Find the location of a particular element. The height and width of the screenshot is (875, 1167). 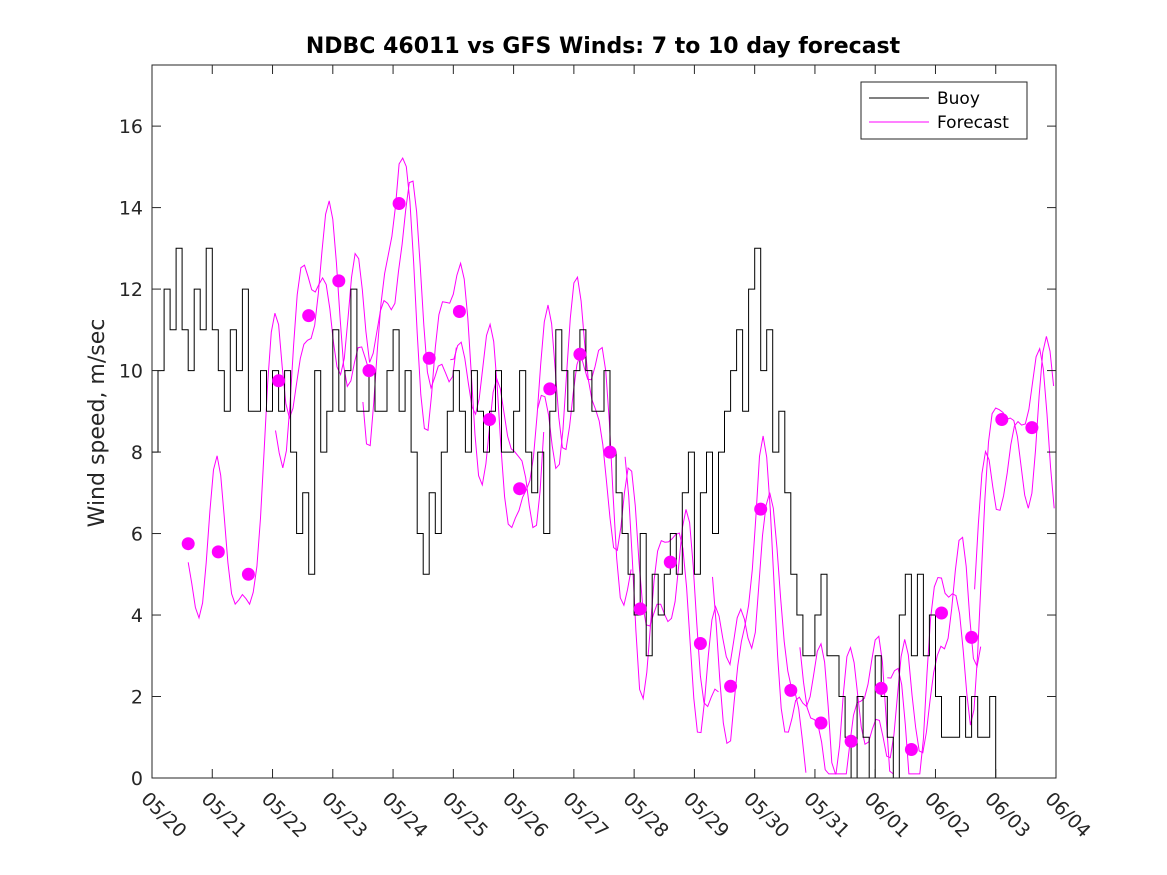

y-tick-label: 12 is located at coordinates (131, 290).